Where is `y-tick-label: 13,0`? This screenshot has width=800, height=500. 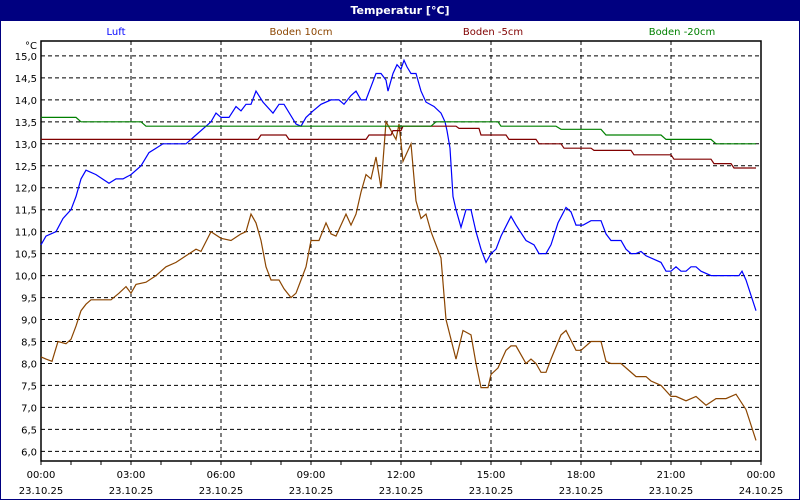
y-tick-label: 13,0 is located at coordinates (26, 145).